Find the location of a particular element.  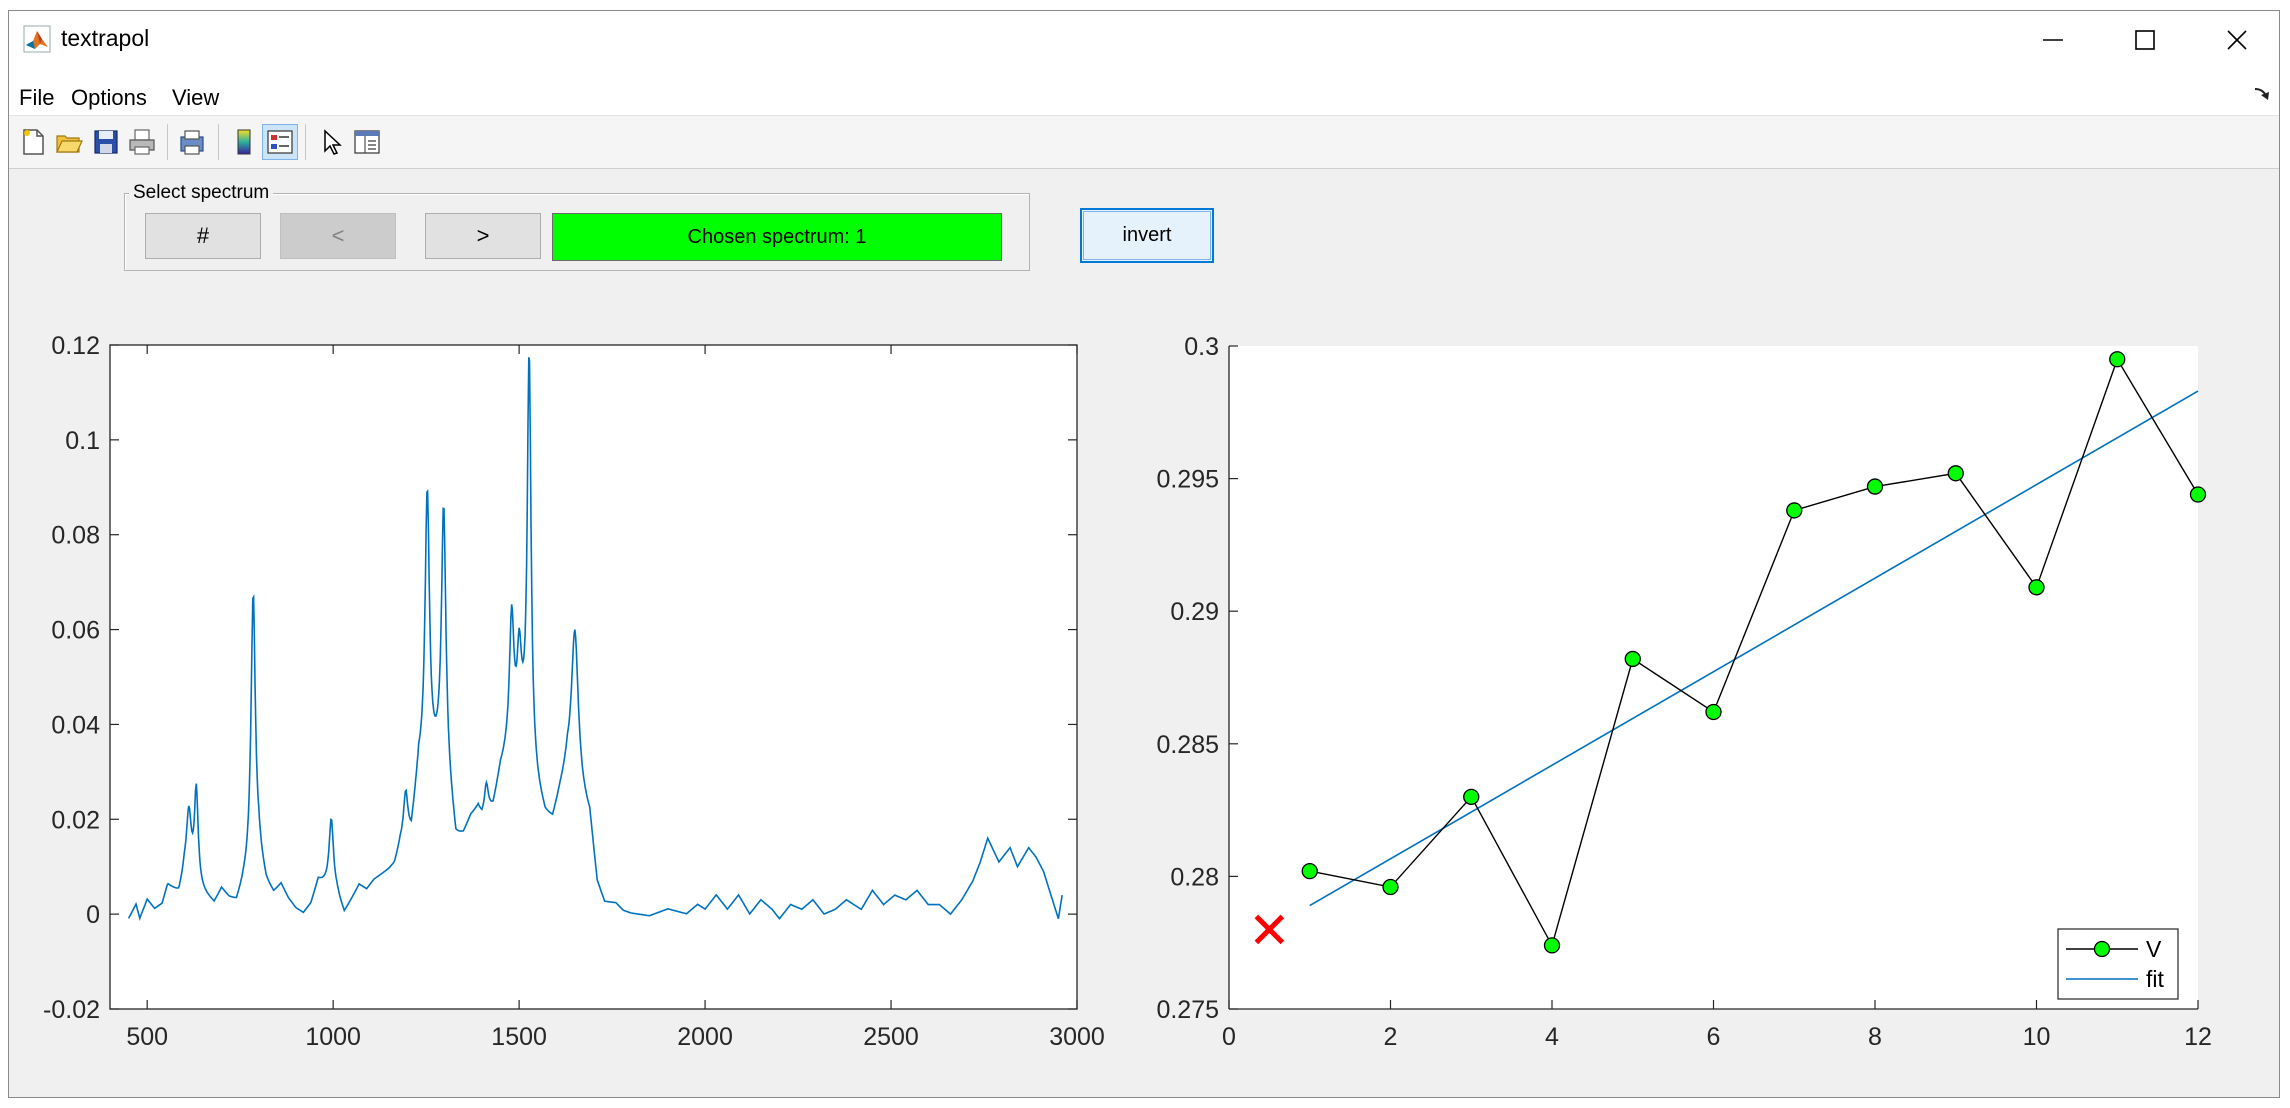

minimize-icon is located at coordinates (2053, 40).